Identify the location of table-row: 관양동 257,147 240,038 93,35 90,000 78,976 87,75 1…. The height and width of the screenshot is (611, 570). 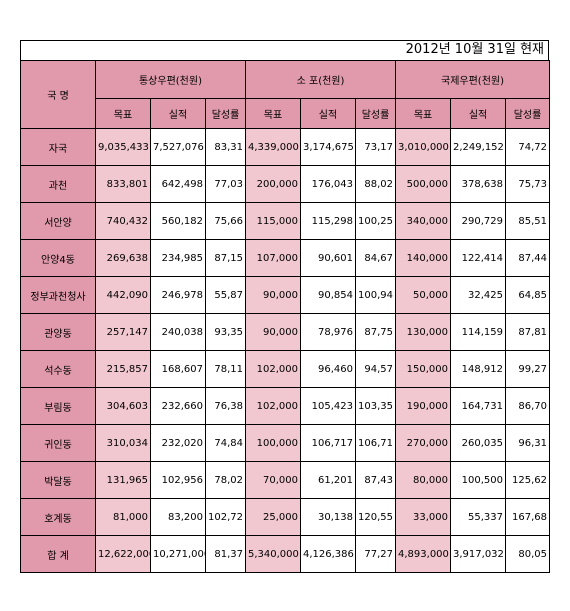
(285, 332).